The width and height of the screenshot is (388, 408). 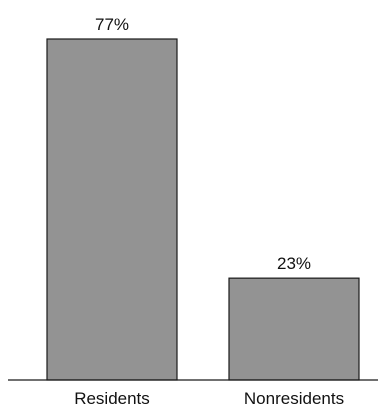 I want to click on x-tick-labels-group: Residents Nonresidents, so click(x=209, y=398).